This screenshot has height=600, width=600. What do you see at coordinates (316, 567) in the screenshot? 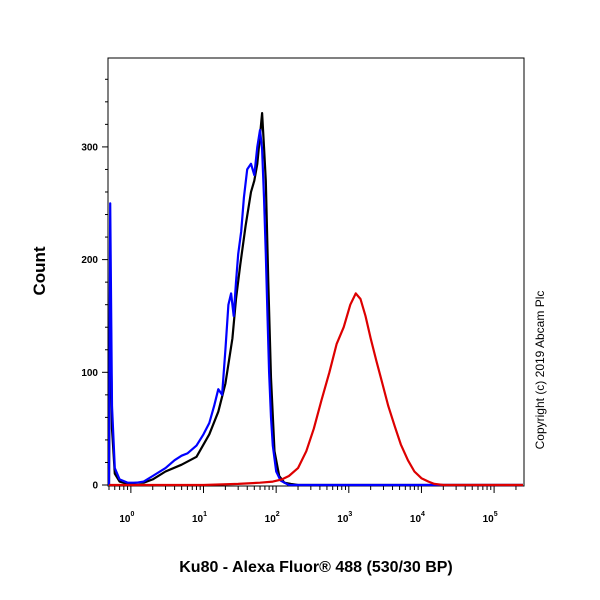
I see `x-axis-label: Ku80 - Alexa Fluor® 488 (530/30 BP)` at bounding box center [316, 567].